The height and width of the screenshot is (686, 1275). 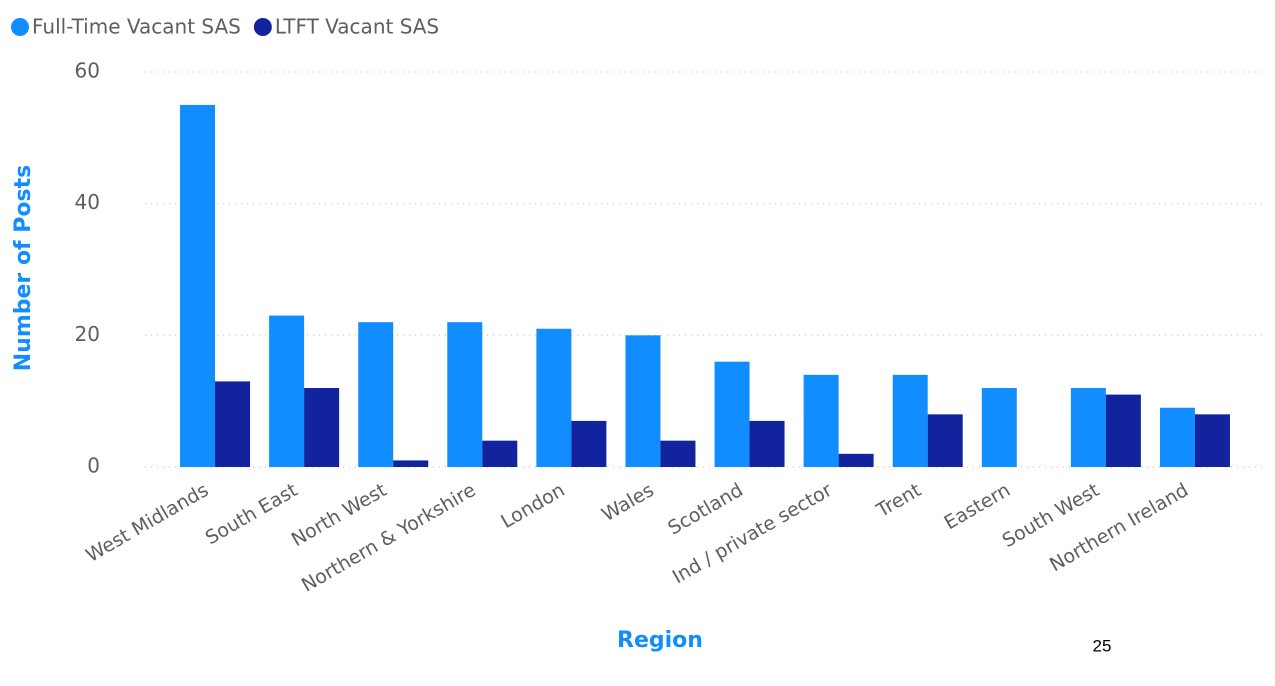 I want to click on x-tick-label: South East, so click(x=252, y=514).